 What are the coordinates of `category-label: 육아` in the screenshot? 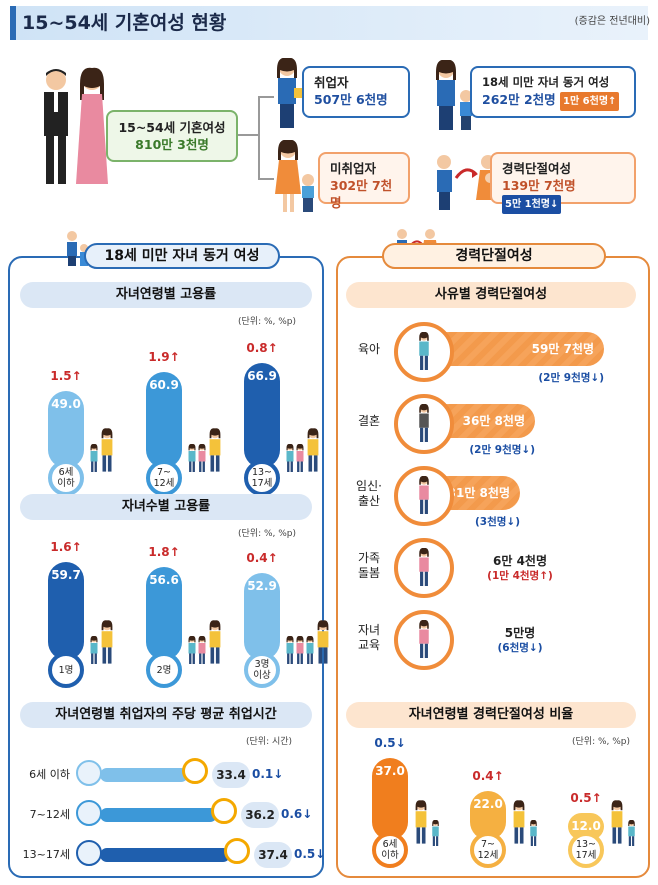 It's located at (369, 349).